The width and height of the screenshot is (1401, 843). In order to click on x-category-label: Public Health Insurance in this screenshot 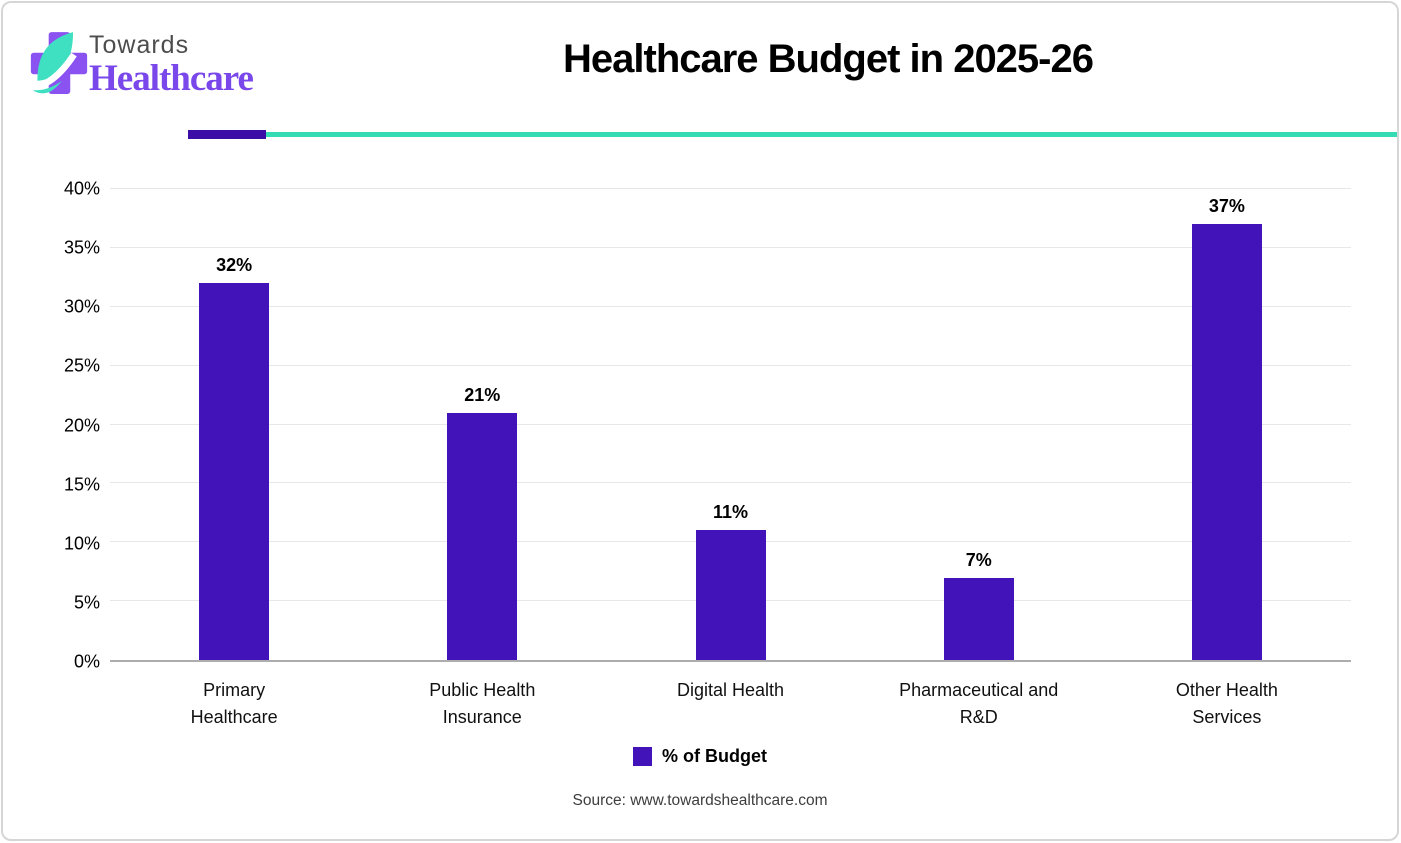, I will do `click(482, 703)`.